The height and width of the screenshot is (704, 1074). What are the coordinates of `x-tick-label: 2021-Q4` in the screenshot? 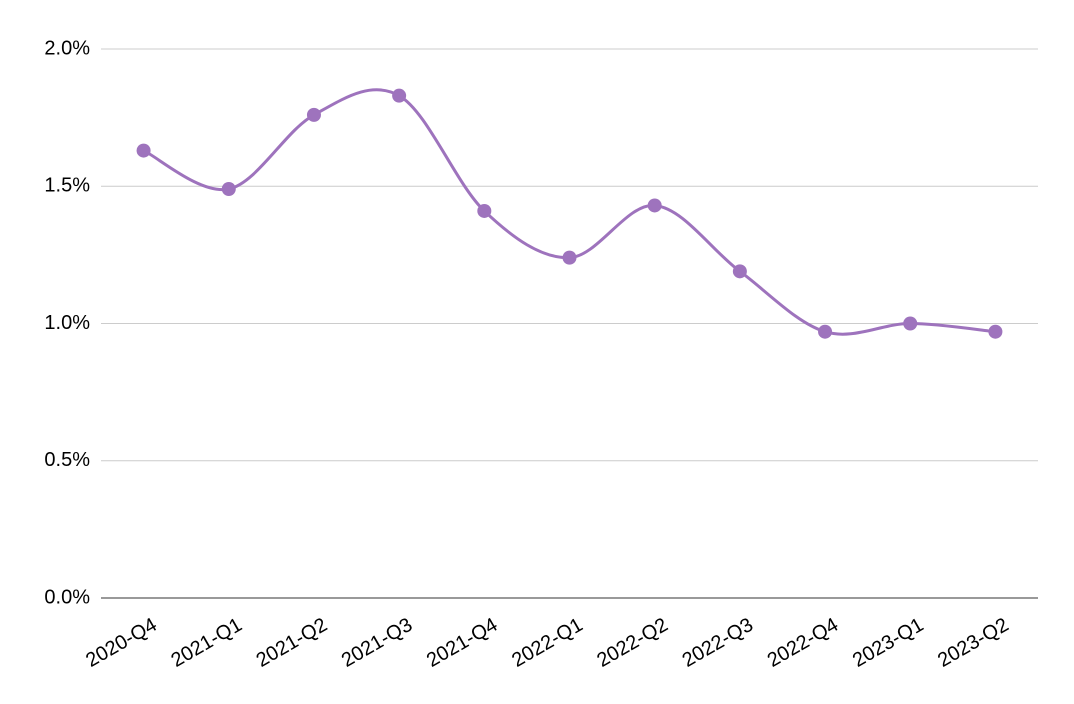 It's located at (462, 643).